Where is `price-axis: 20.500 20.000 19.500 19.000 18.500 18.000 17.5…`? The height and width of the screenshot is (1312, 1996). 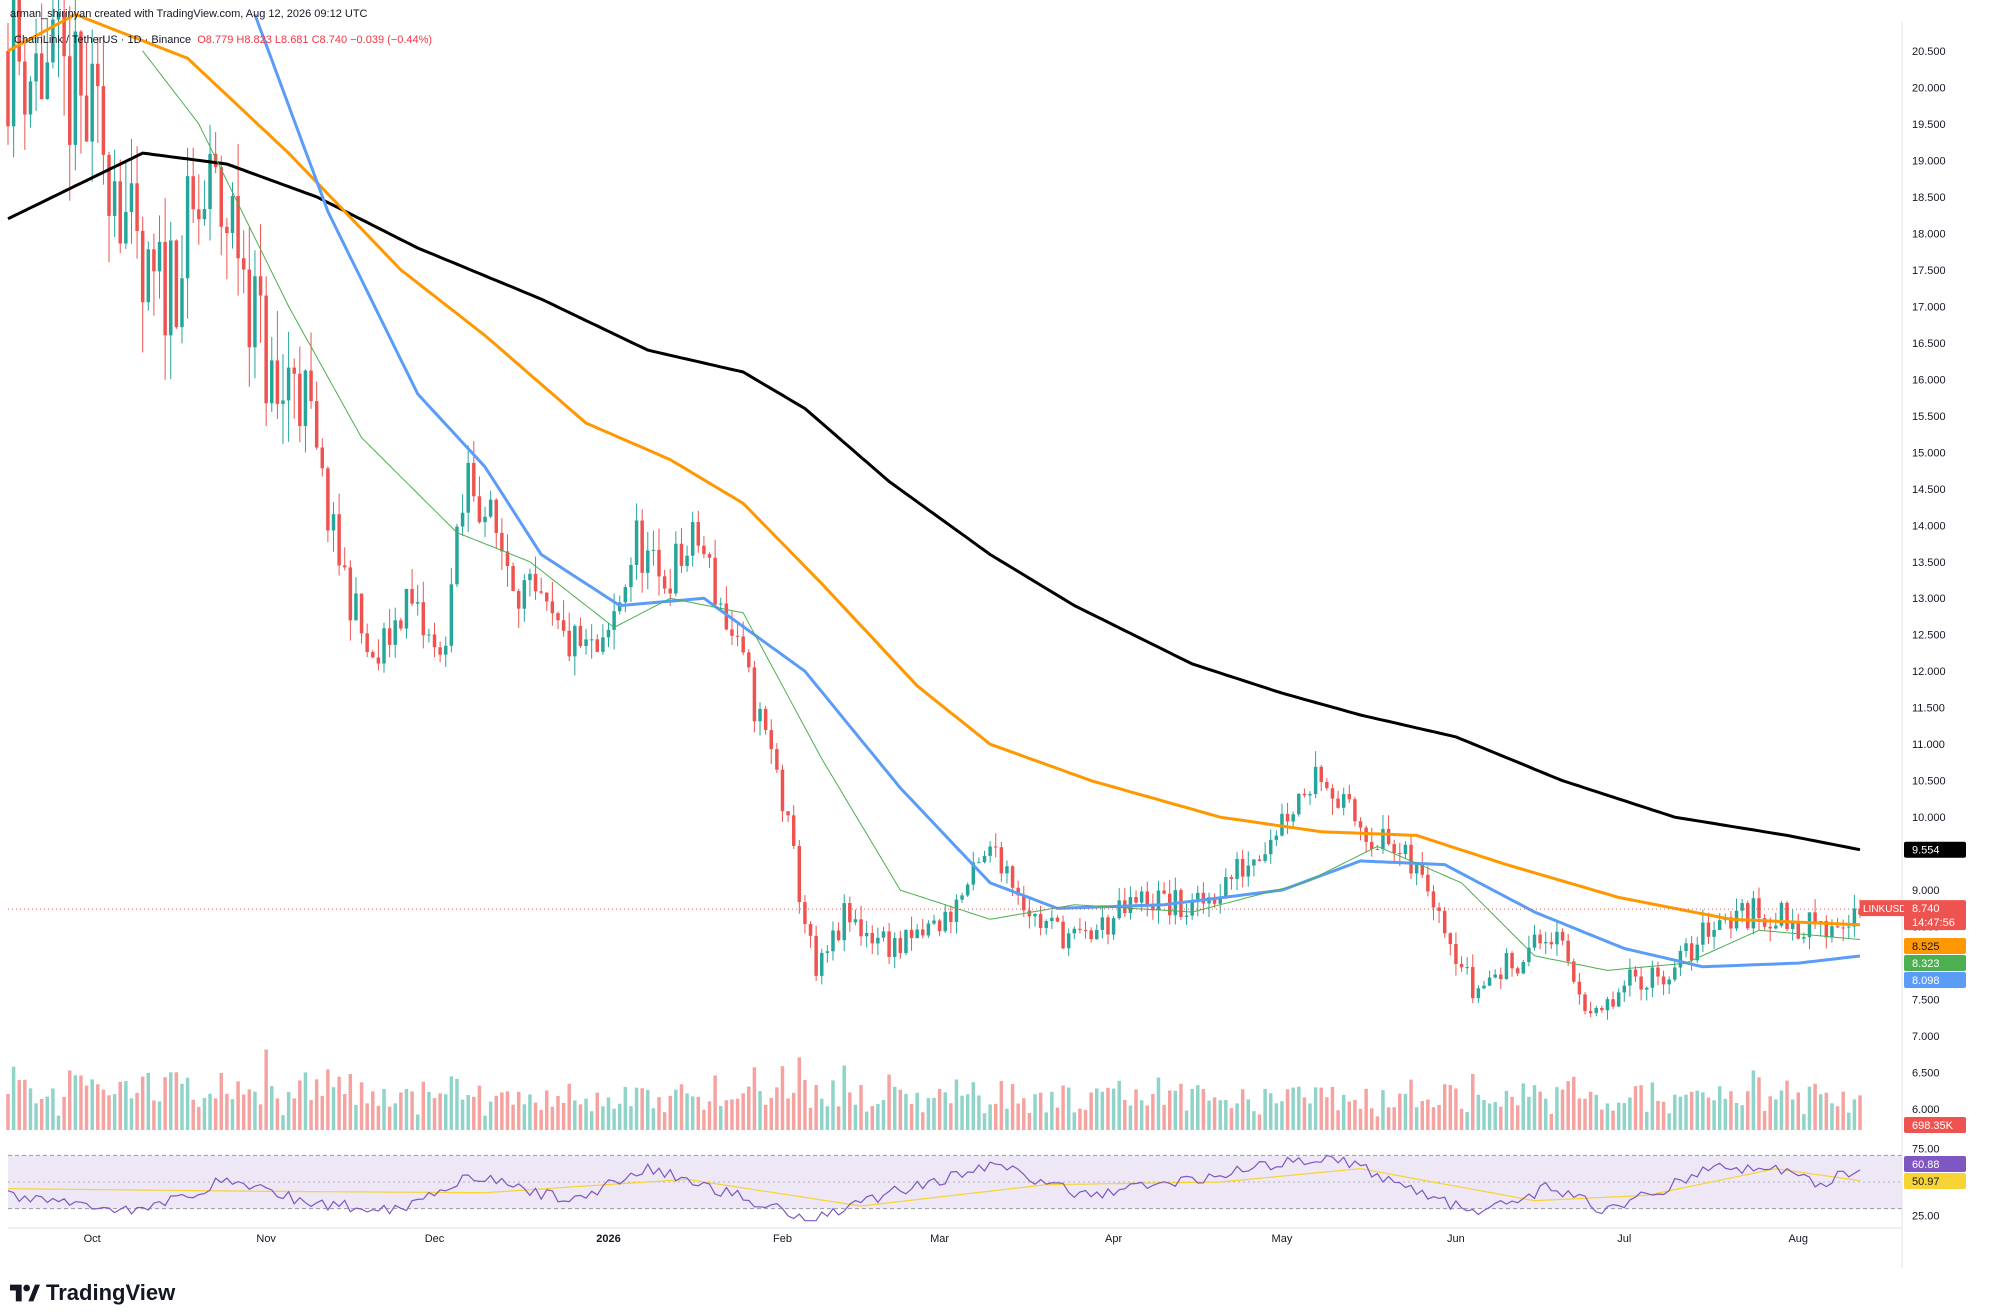
price-axis: 20.500 20.000 19.500 19.000 18.500 18.000 17.5… is located at coordinates (1929, 634).